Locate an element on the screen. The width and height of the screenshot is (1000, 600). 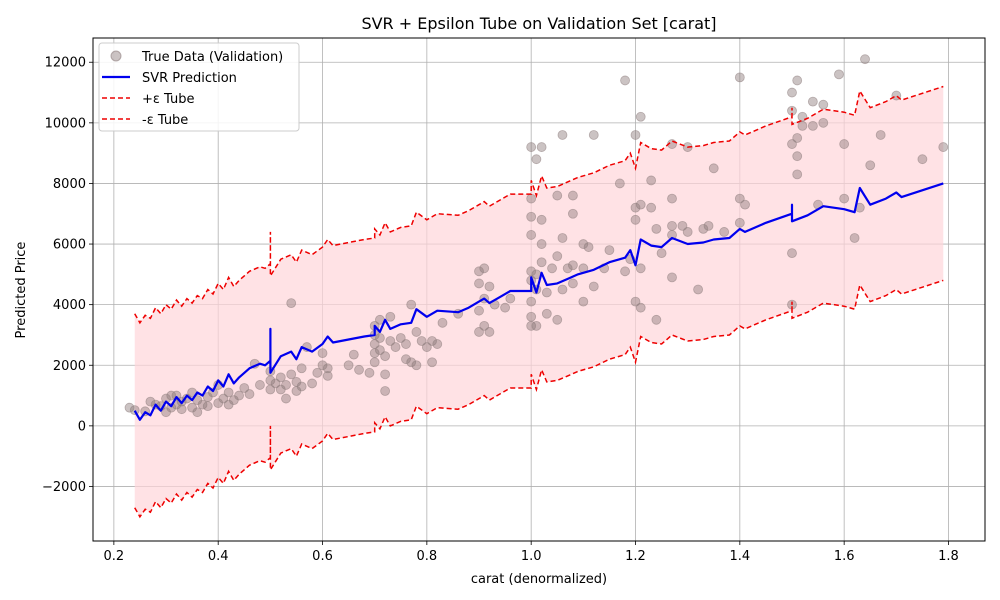
y-tick-label: 8000 is located at coordinates (69, 184).